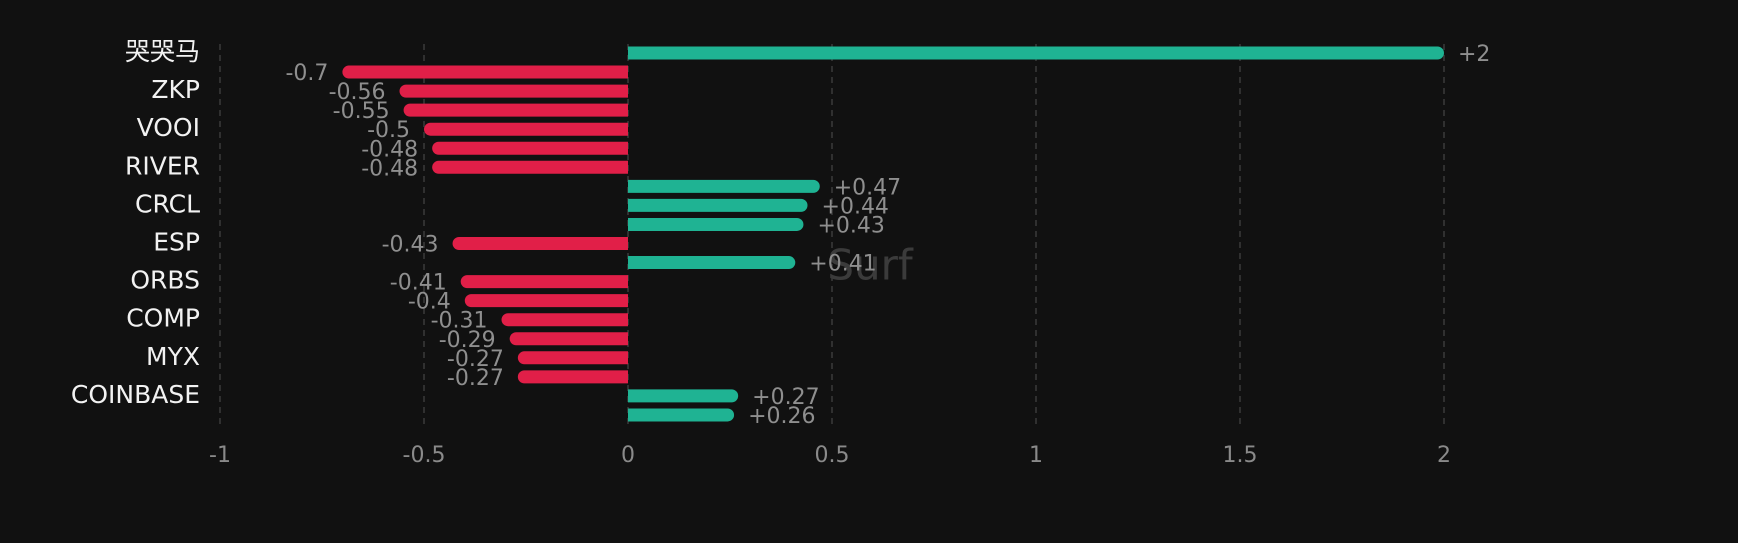 The image size is (1738, 543). What do you see at coordinates (628, 455) in the screenshot?
I see `x-tick-label: 0` at bounding box center [628, 455].